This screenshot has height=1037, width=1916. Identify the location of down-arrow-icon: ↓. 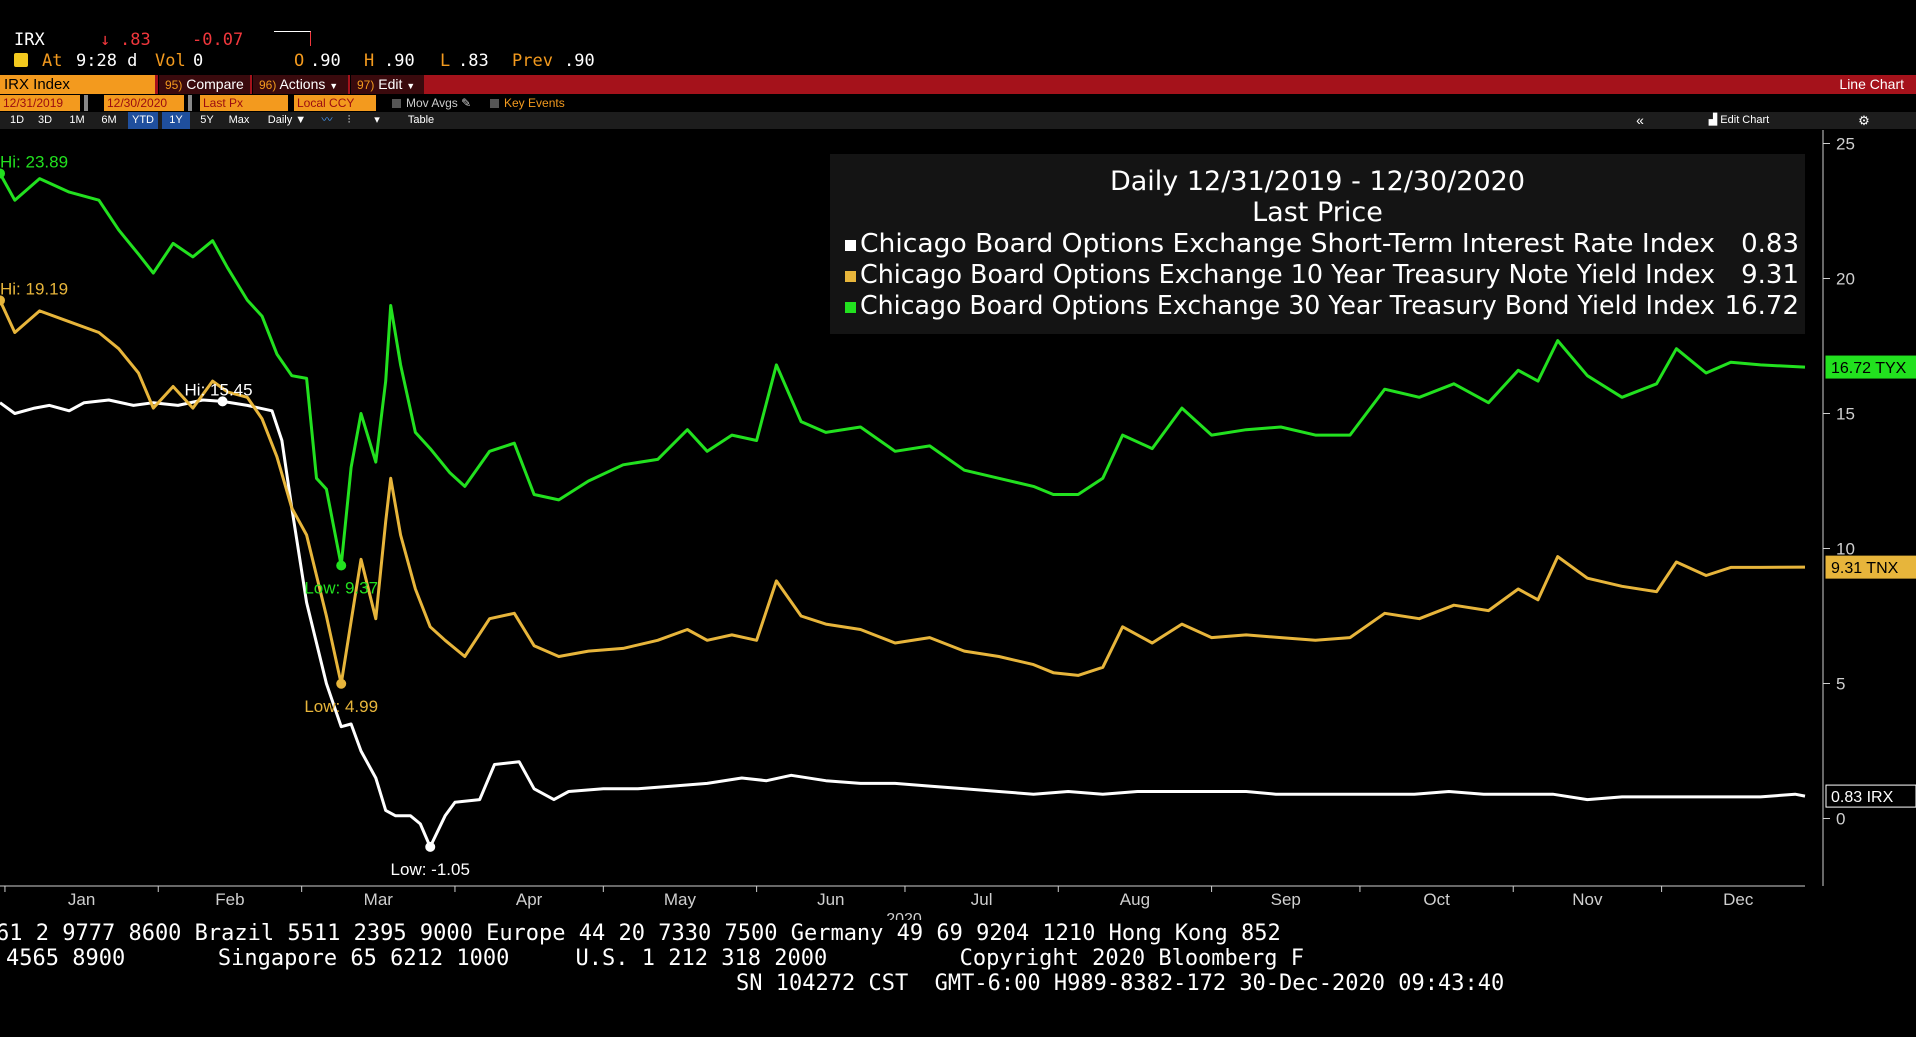
(105, 40).